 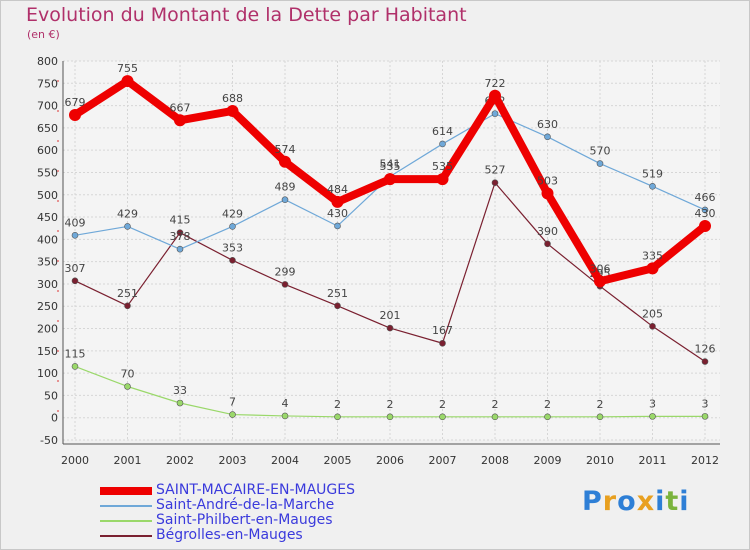 What do you see at coordinates (285, 187) in the screenshot?
I see `data-label: 489` at bounding box center [285, 187].